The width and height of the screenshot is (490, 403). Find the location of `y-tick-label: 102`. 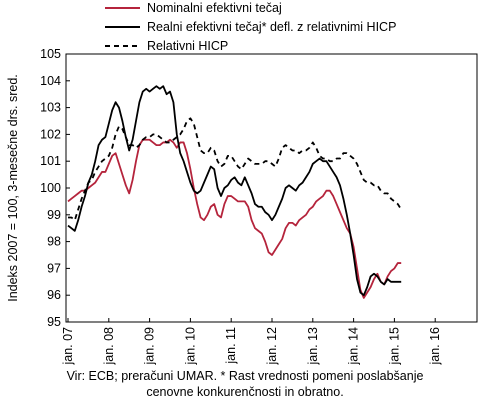

y-tick-label: 102 is located at coordinates (50, 134).